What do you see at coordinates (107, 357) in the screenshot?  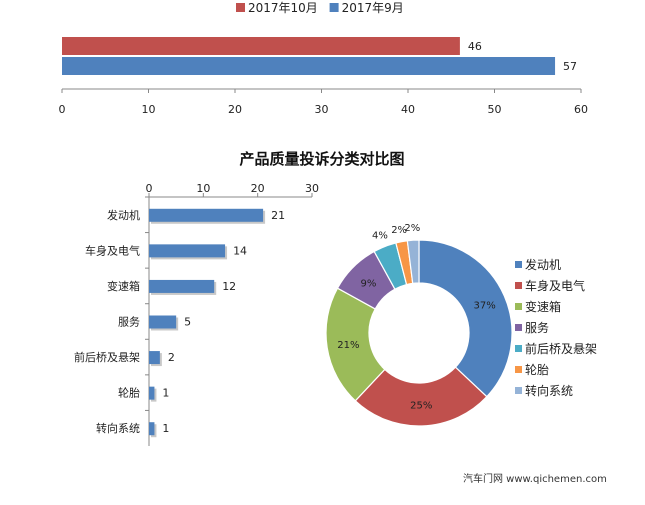 I see `category-label-4: 前后桥及悬架` at bounding box center [107, 357].